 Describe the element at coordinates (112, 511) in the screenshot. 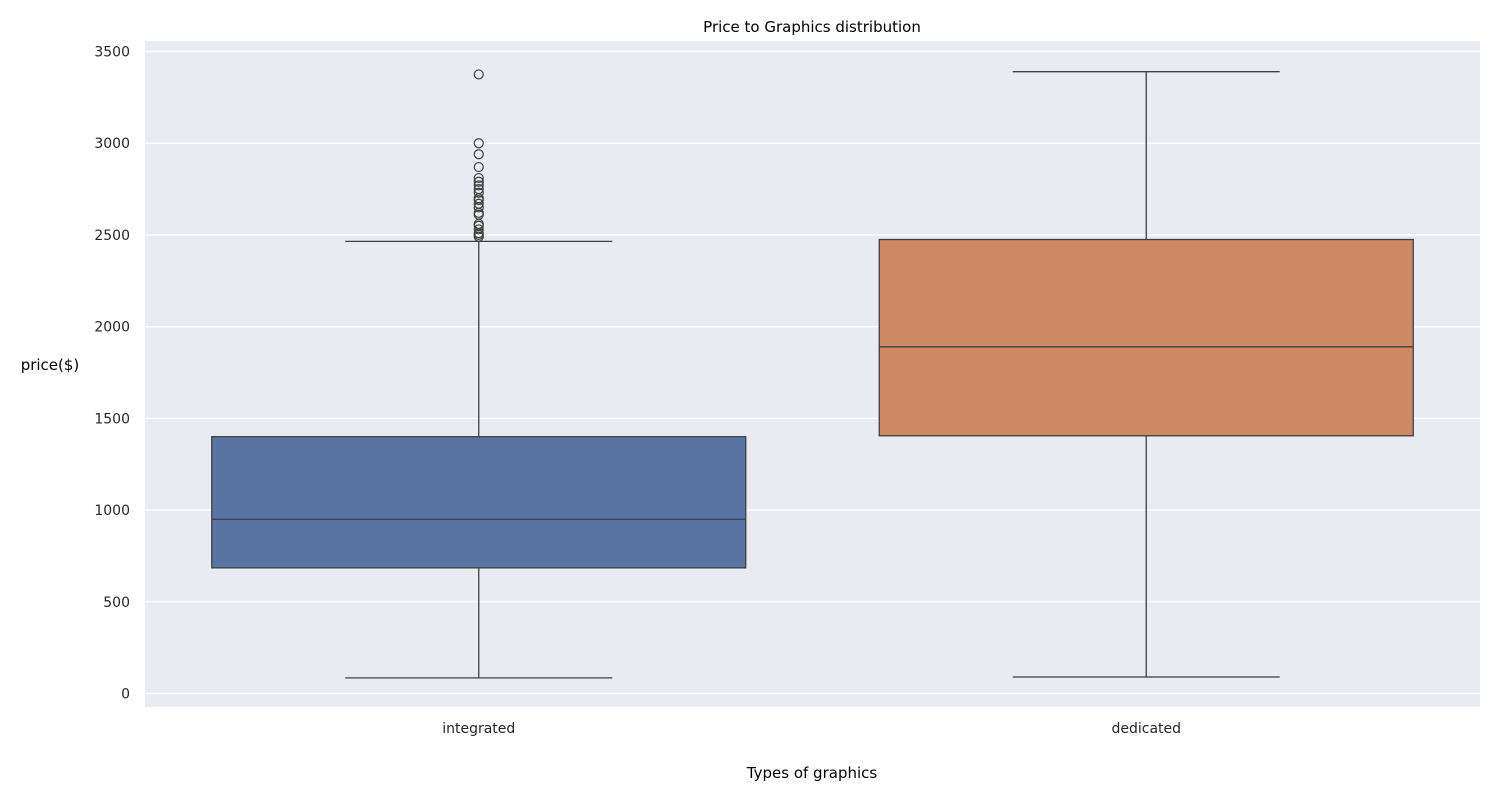

I see `y-tick-label: 1000` at that location.